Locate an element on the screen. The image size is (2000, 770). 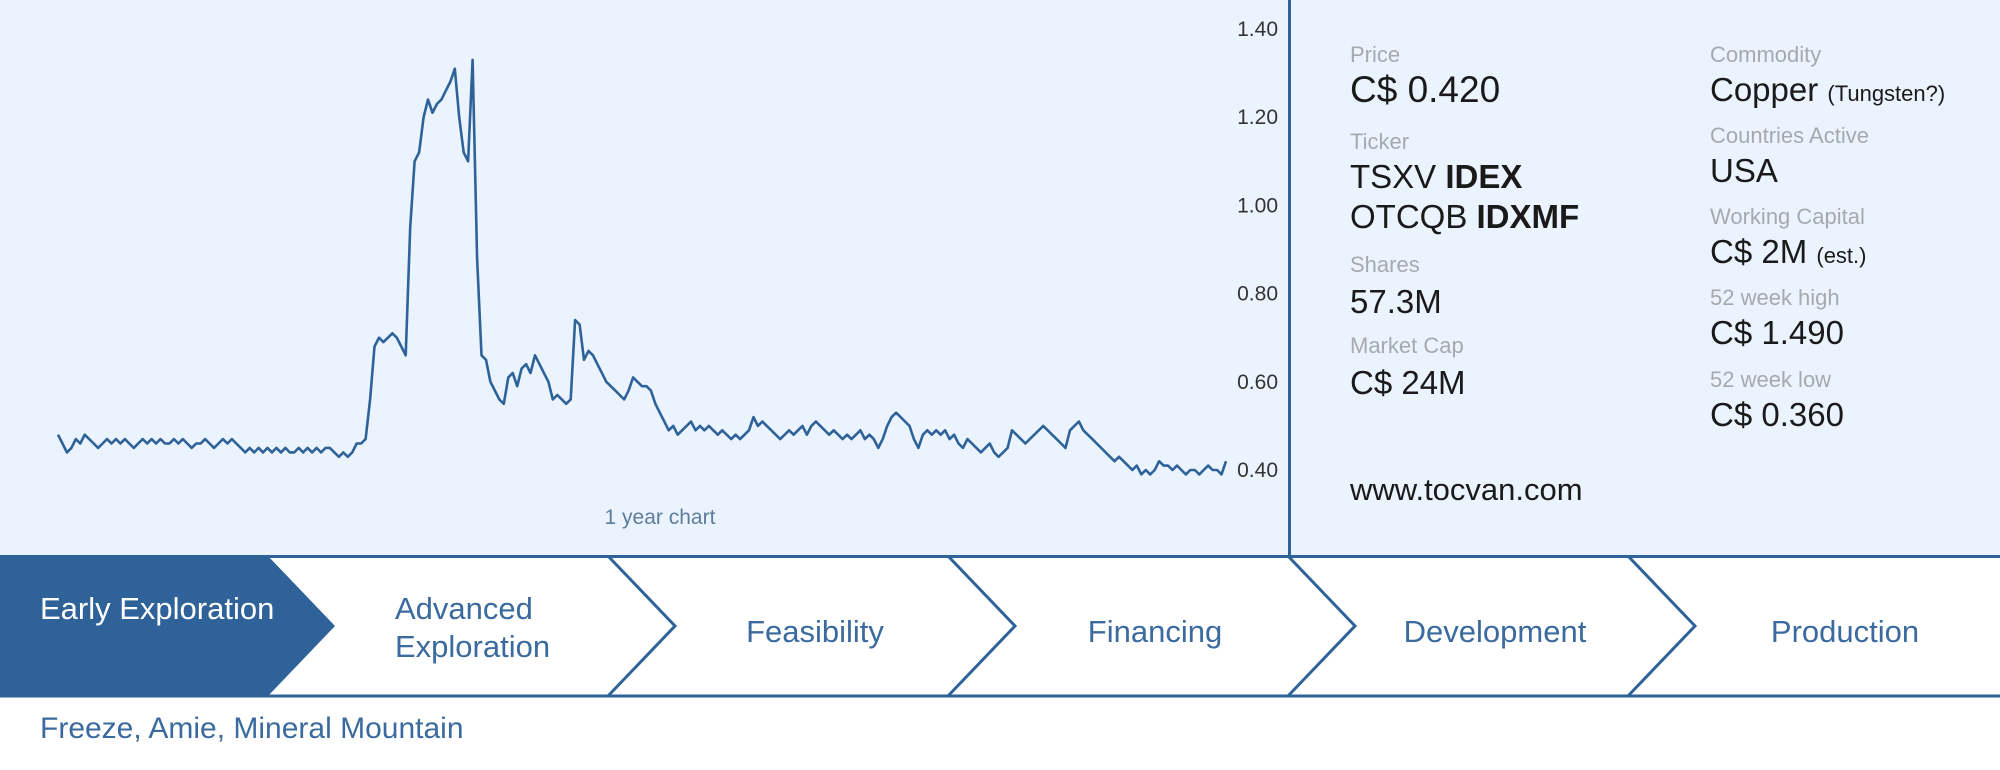
countries-stat: Countries Active USA is located at coordinates (1789, 157).